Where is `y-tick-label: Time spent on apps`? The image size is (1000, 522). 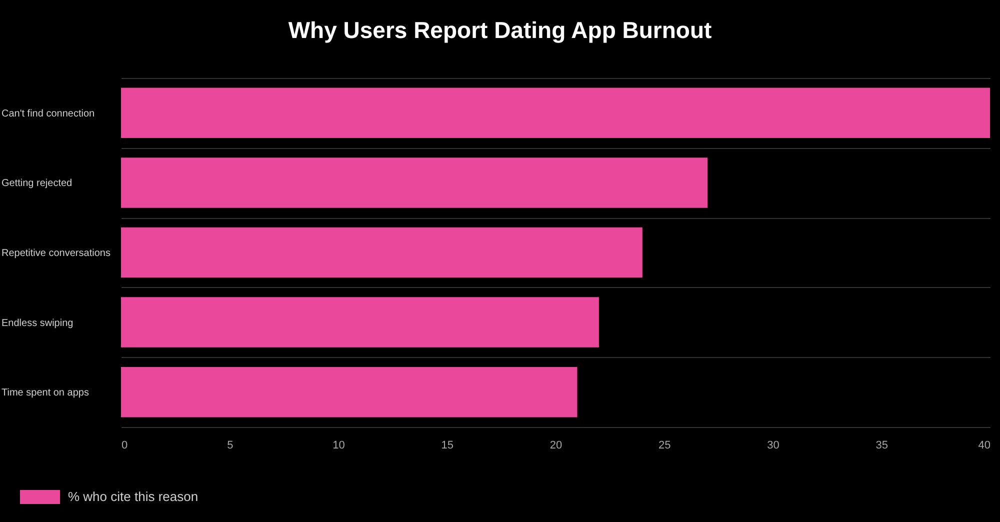 y-tick-label: Time spent on apps is located at coordinates (45, 393).